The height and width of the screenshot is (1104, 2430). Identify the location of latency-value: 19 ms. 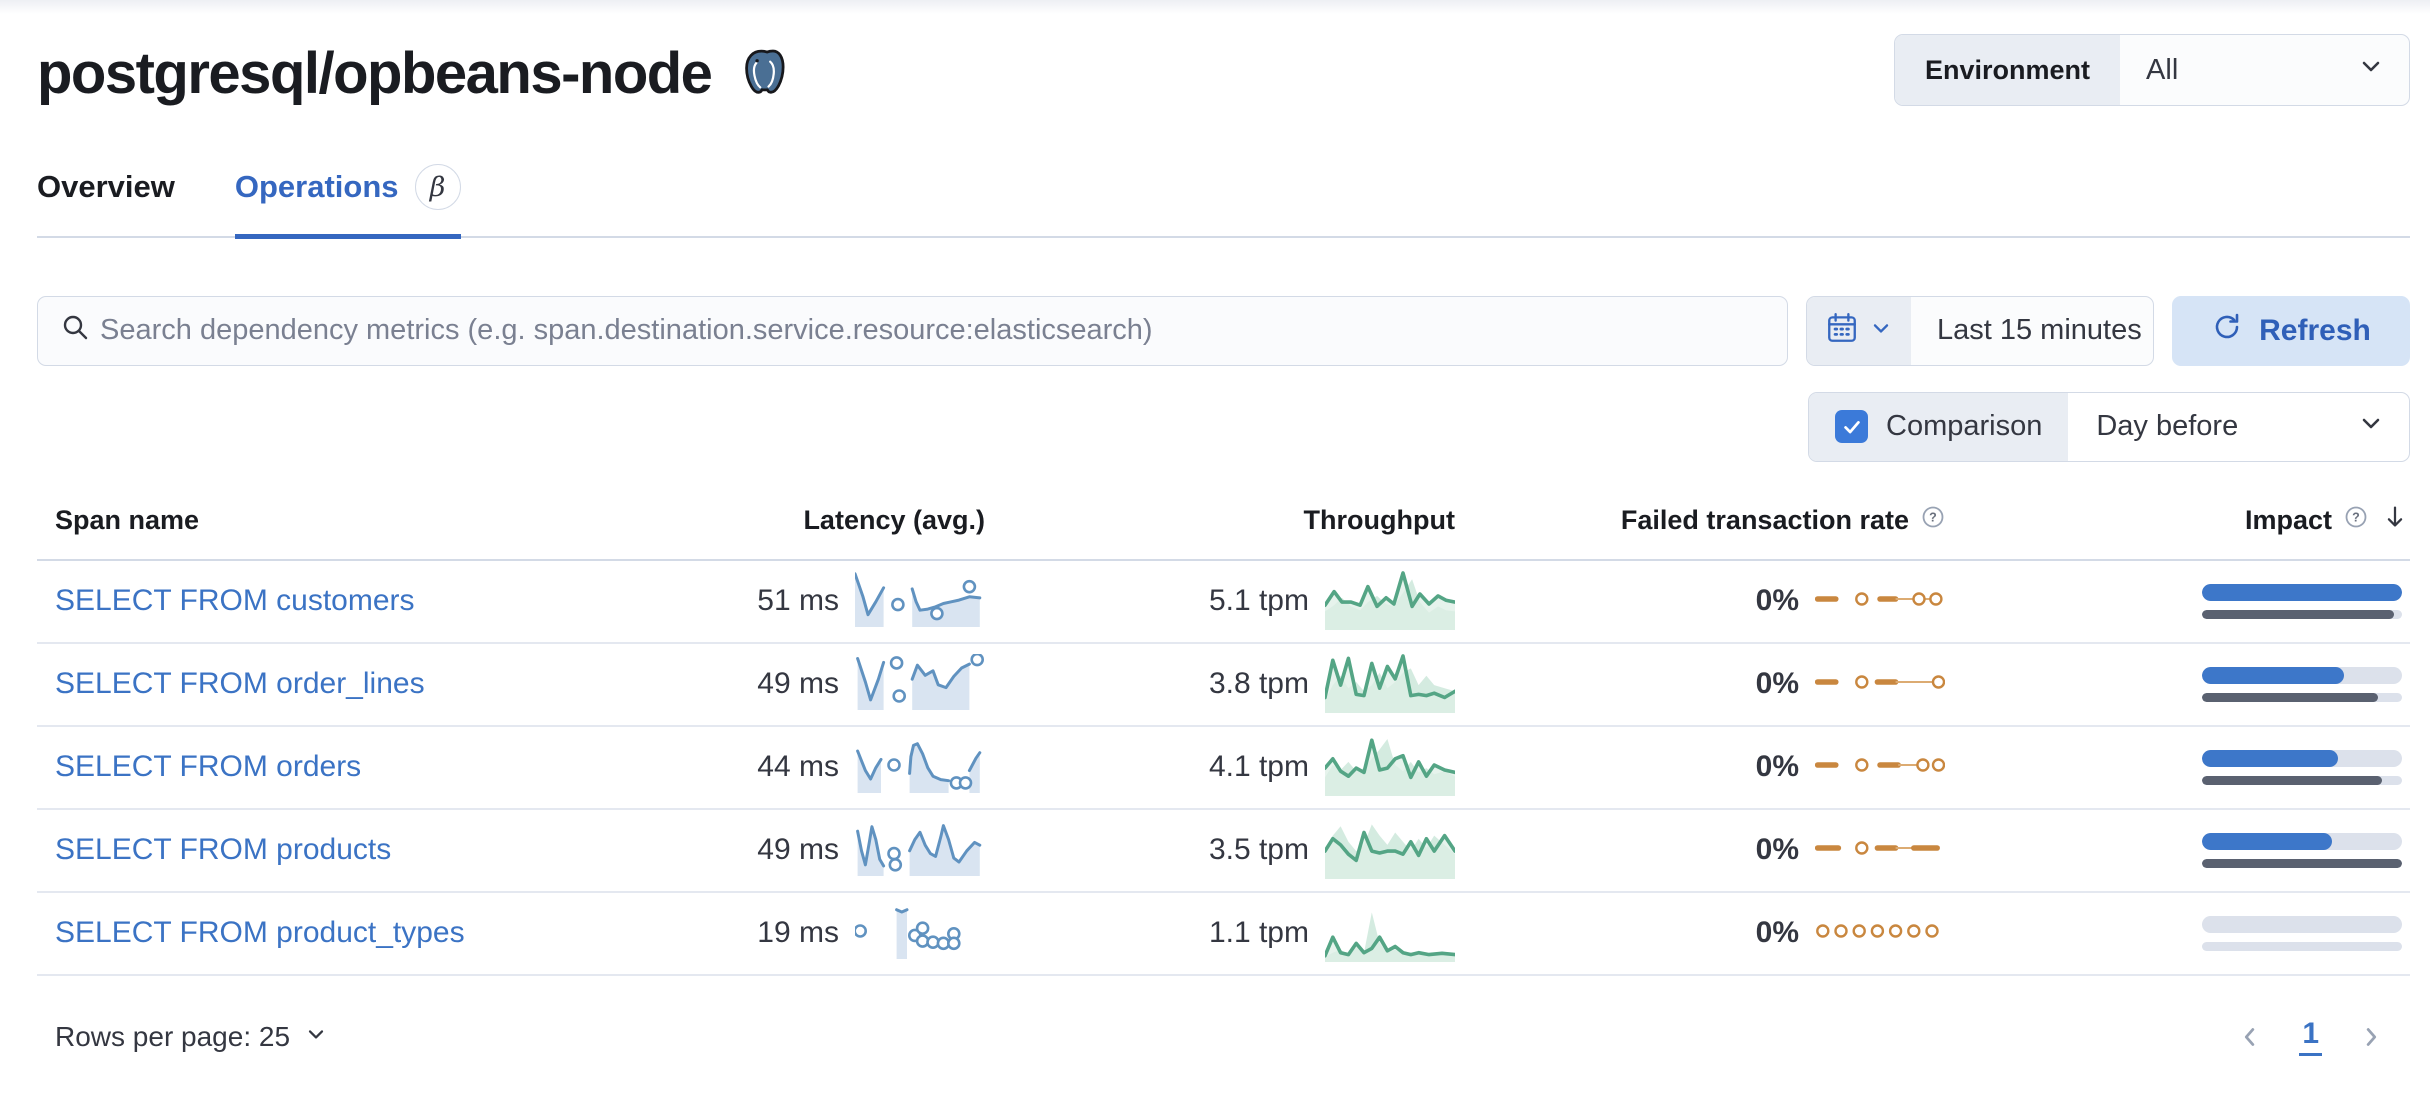
(798, 932).